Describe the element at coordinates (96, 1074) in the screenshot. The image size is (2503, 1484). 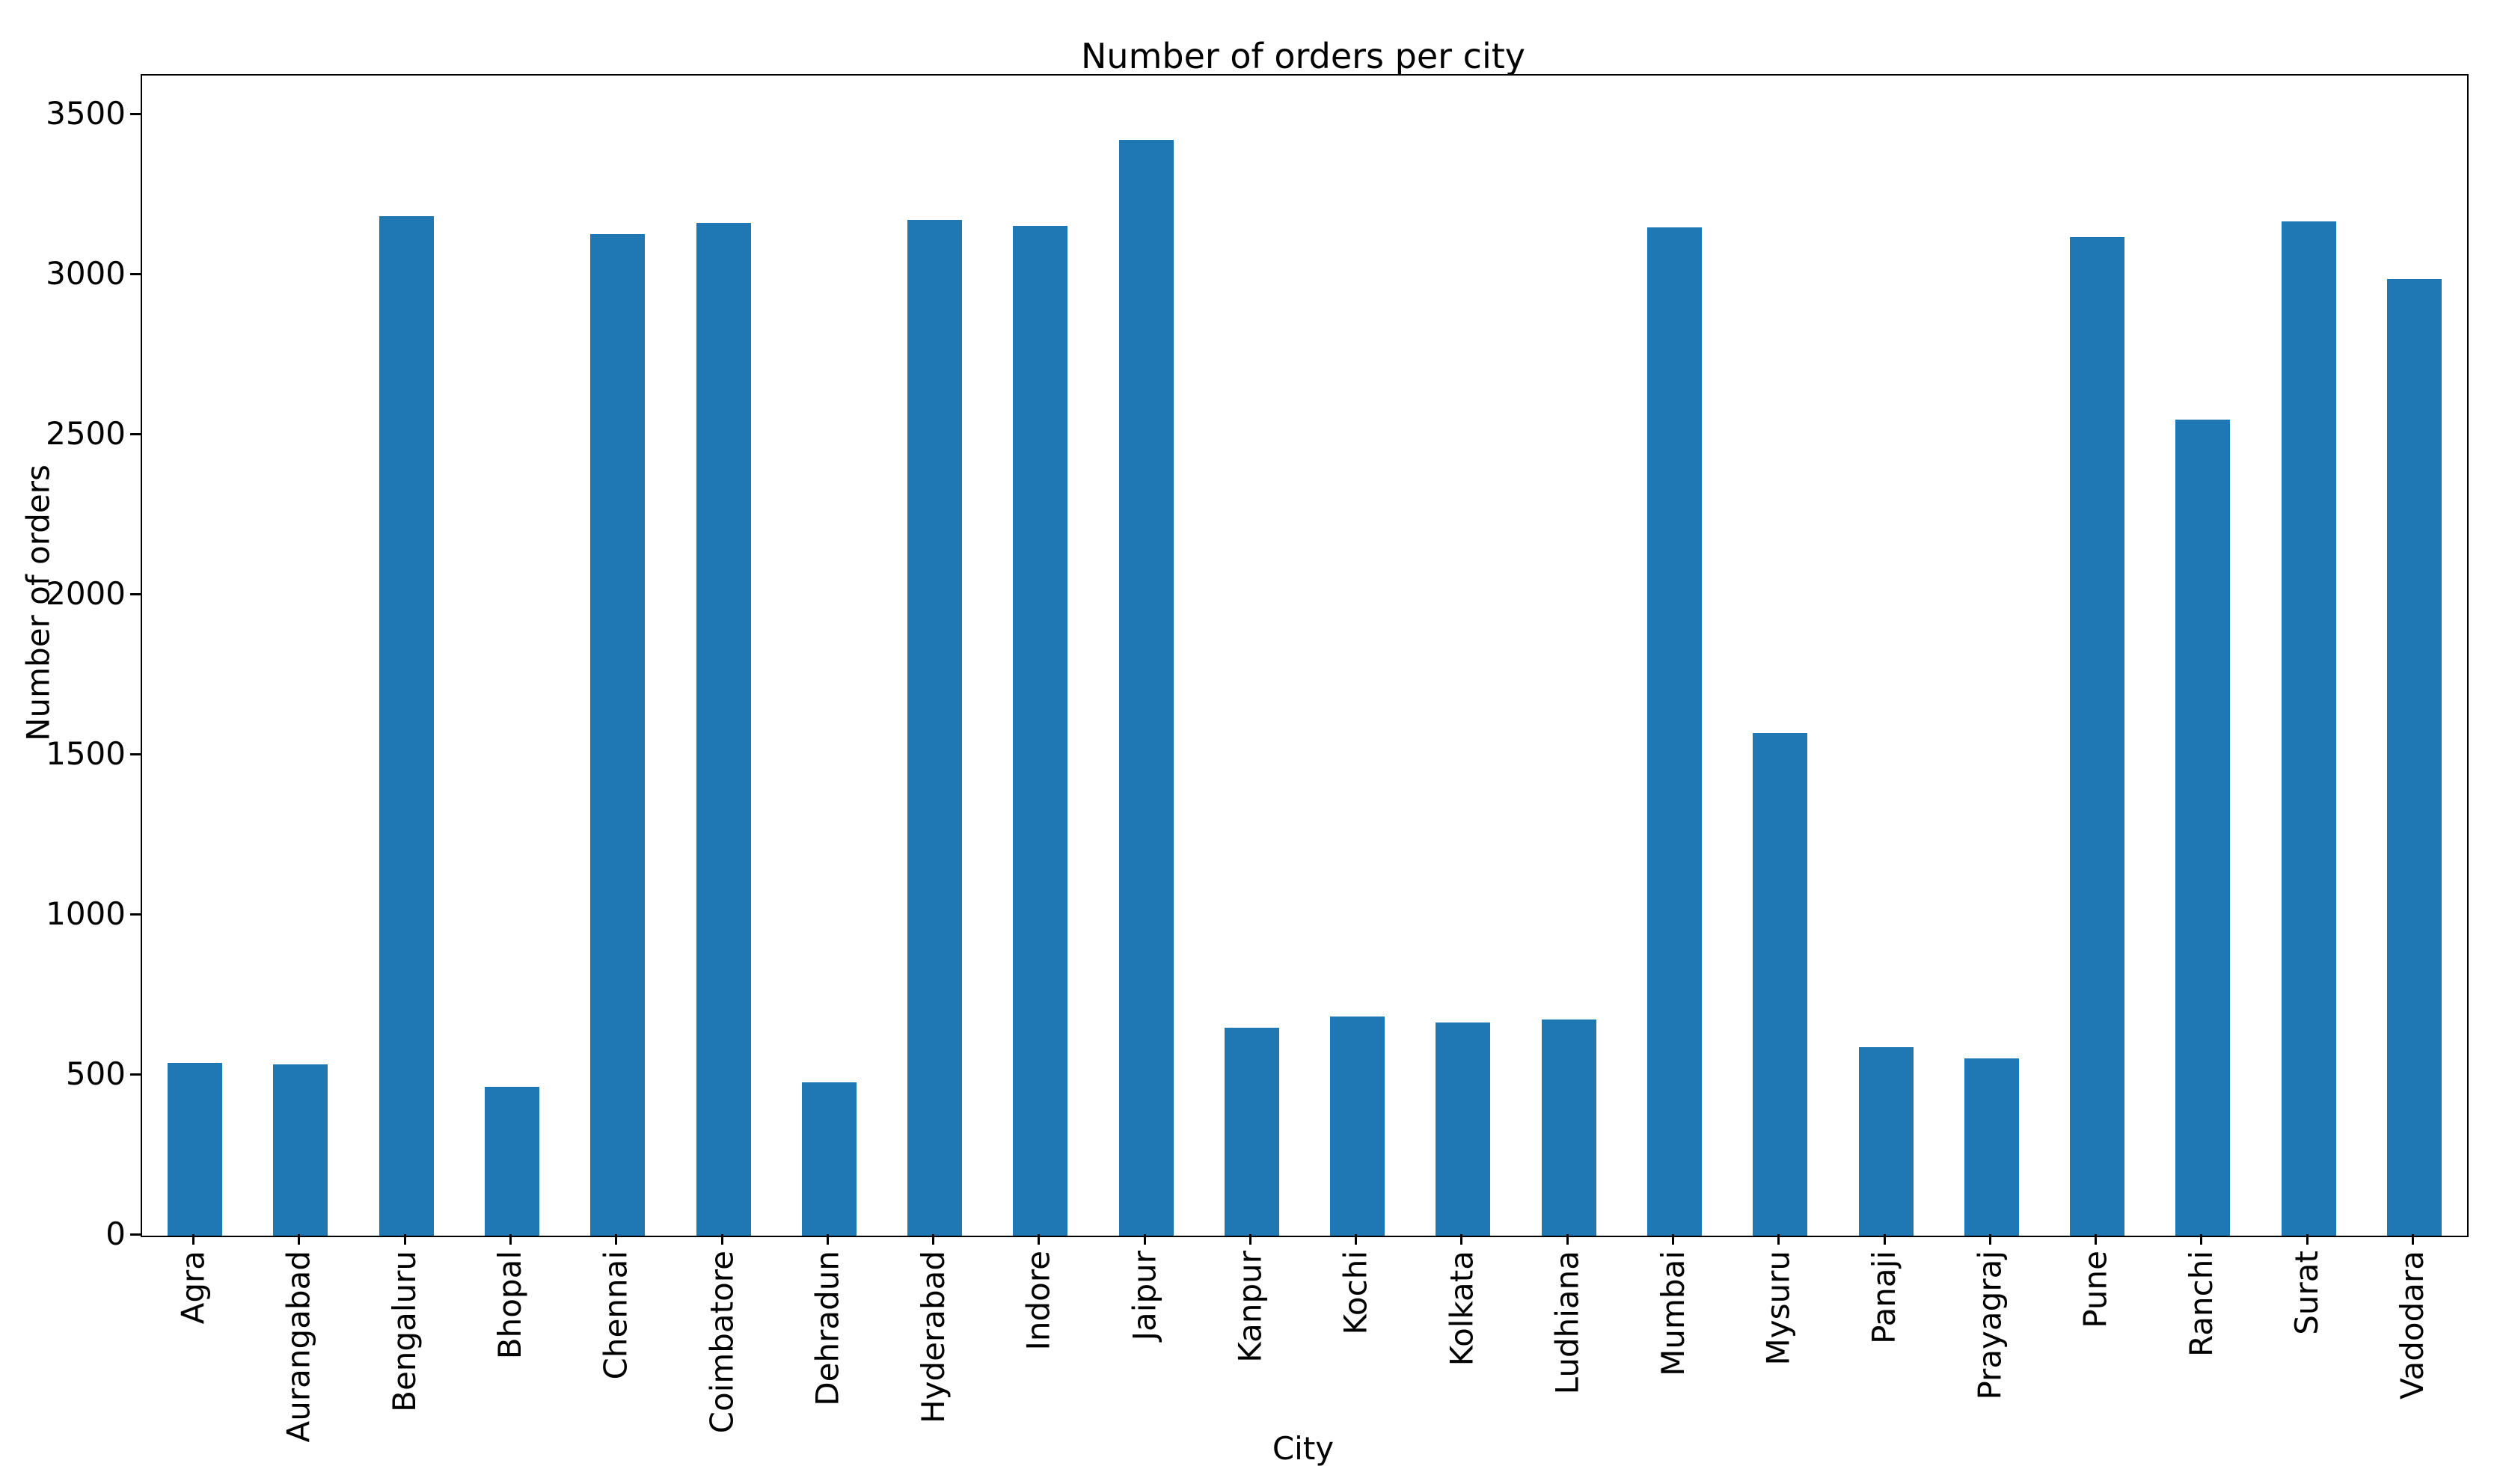
I see `y-tick-label: 500` at that location.